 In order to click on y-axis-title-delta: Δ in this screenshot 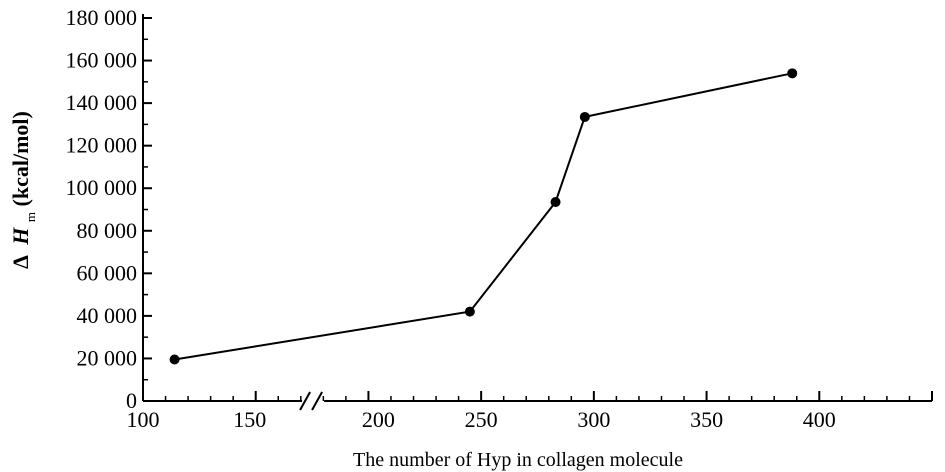, I will do `click(20, 262)`.